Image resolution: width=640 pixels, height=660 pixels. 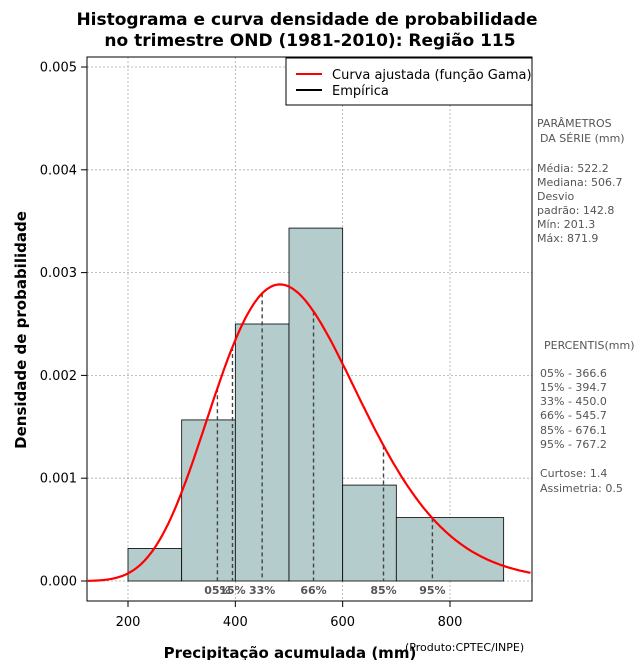 I want to click on y-axis: 0.000 0.001 0.002 0.003 0.004 0.005, so click(x=64, y=325).